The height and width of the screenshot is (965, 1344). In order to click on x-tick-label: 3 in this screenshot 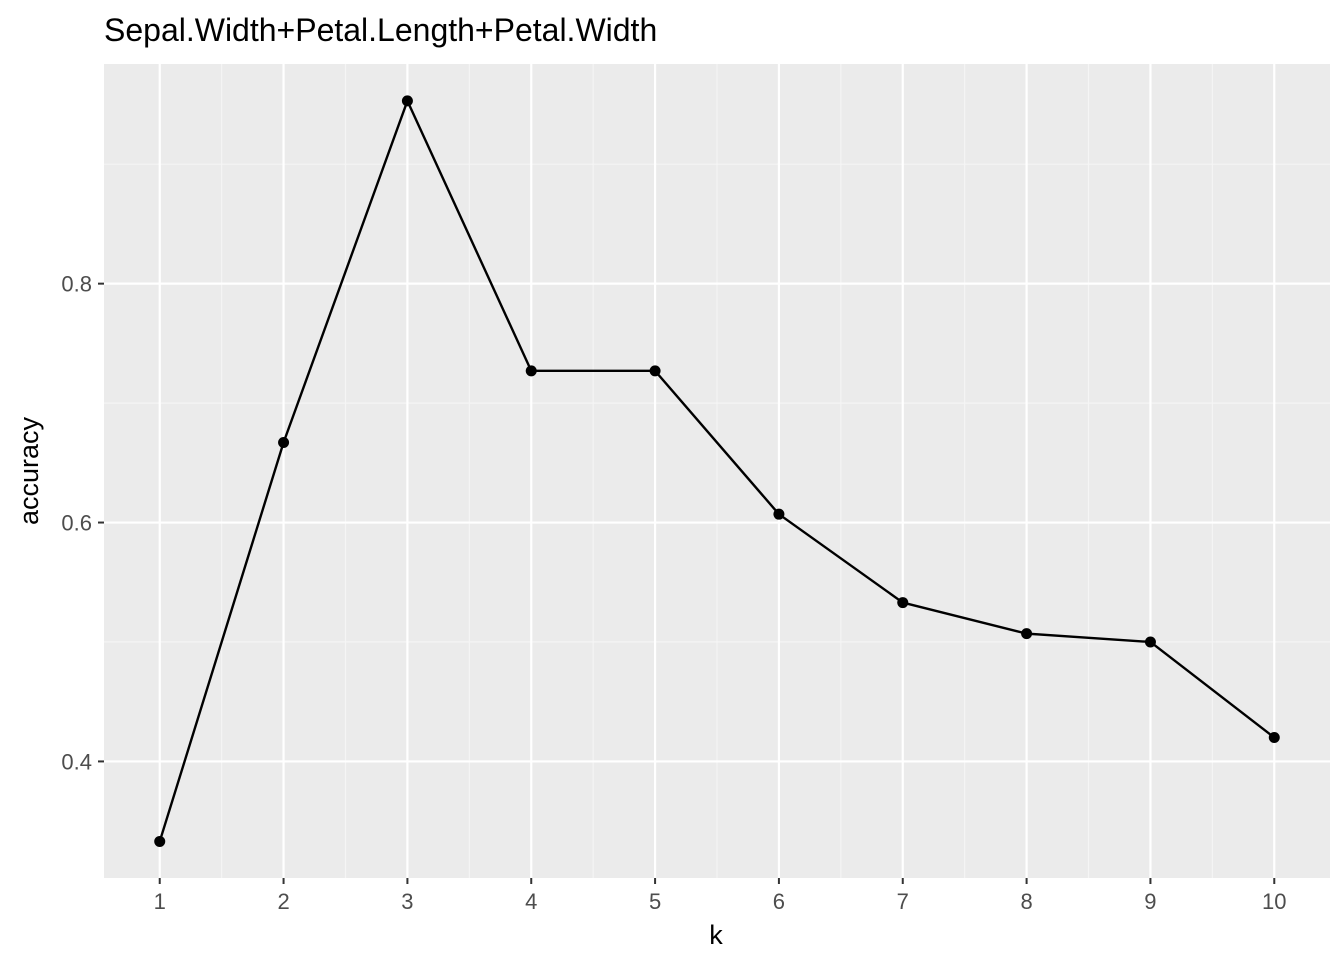, I will do `click(407, 901)`.